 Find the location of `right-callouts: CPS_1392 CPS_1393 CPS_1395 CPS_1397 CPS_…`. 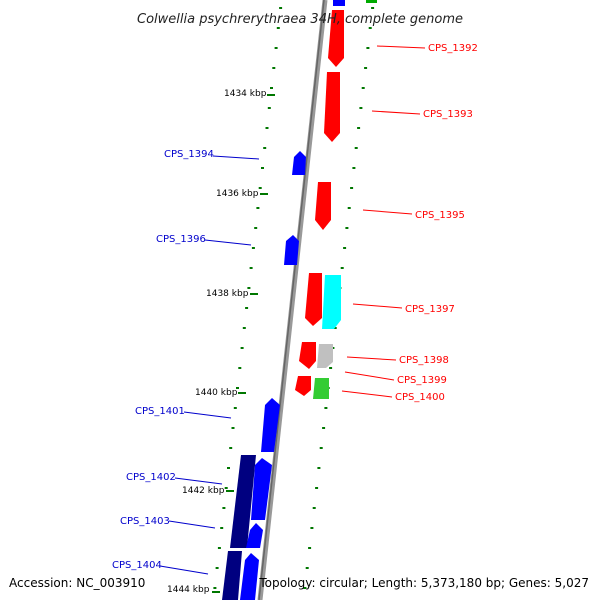

right-callouts: CPS_1392 CPS_1393 CPS_1395 CPS_1397 CPS_… is located at coordinates (409, 223).